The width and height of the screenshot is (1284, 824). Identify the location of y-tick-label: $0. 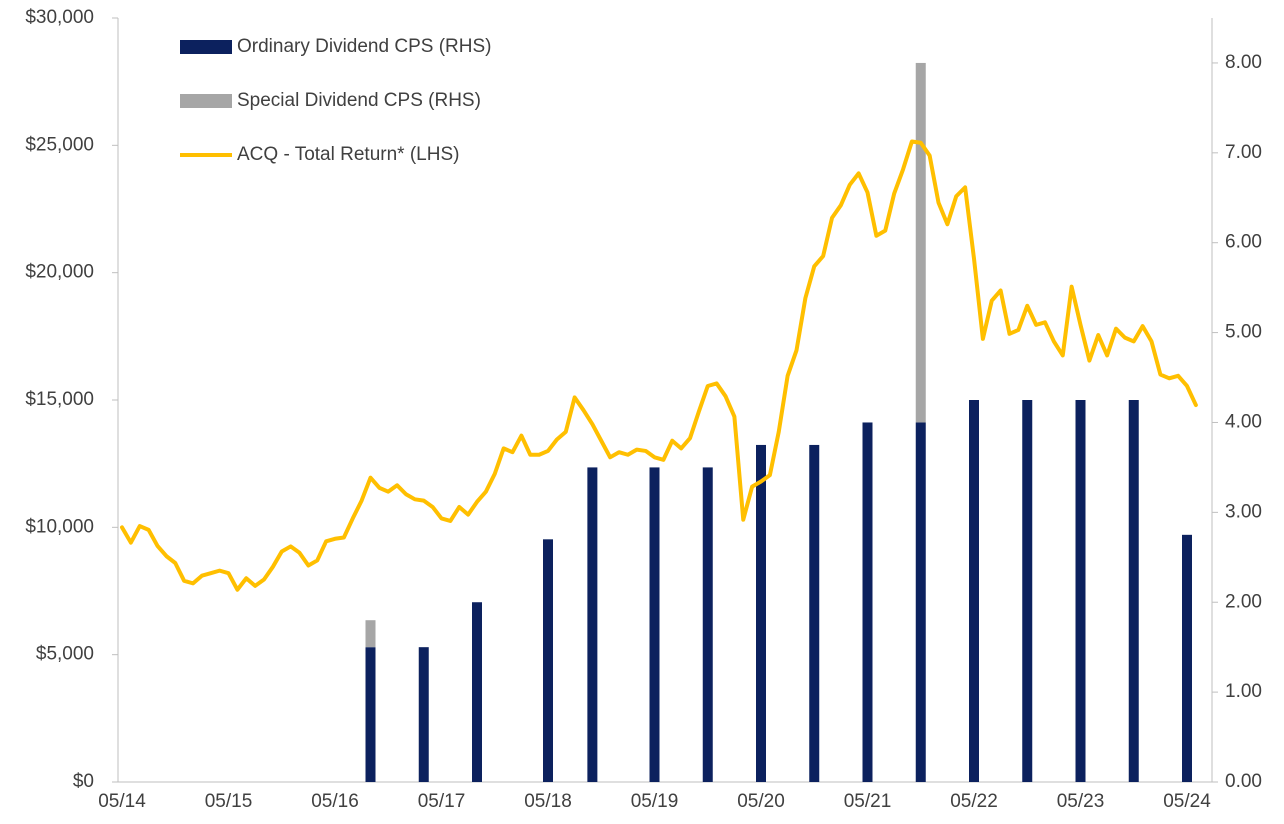
(83, 781).